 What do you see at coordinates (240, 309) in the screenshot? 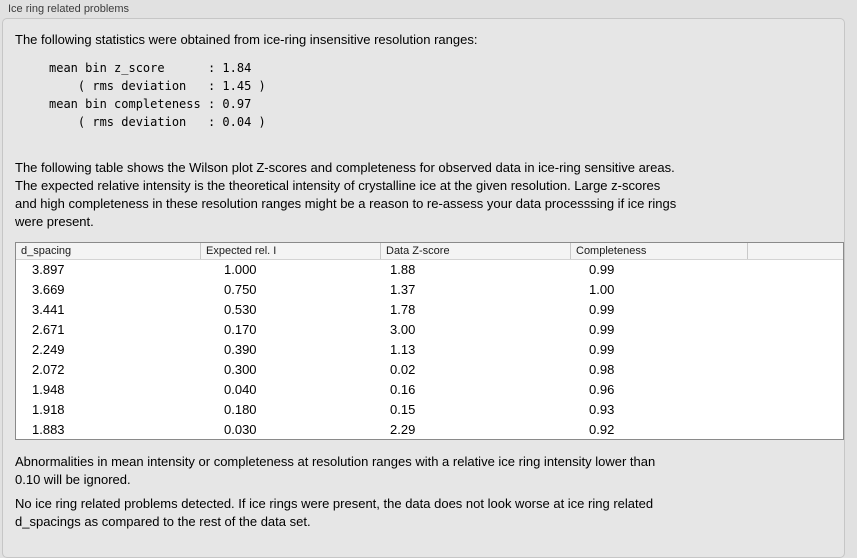
I see `table-cell: 0.530` at bounding box center [240, 309].